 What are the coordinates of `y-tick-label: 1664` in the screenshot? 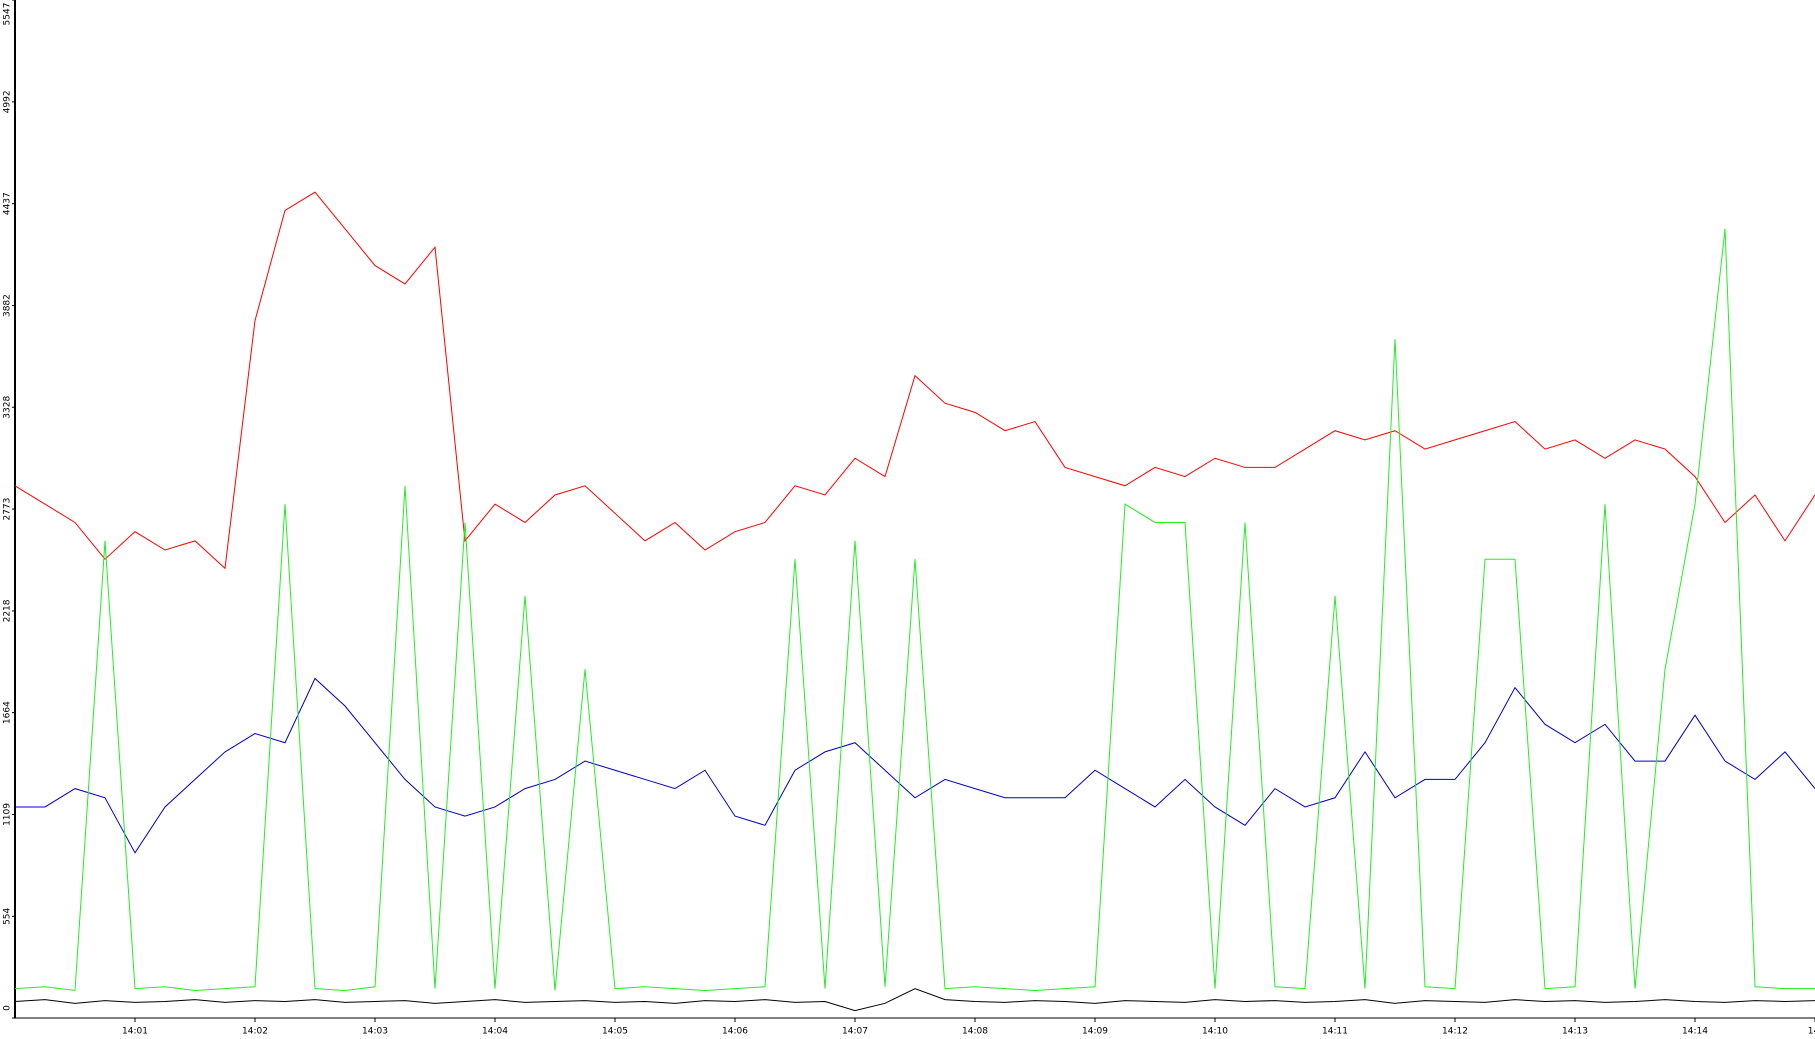 It's located at (8, 712).